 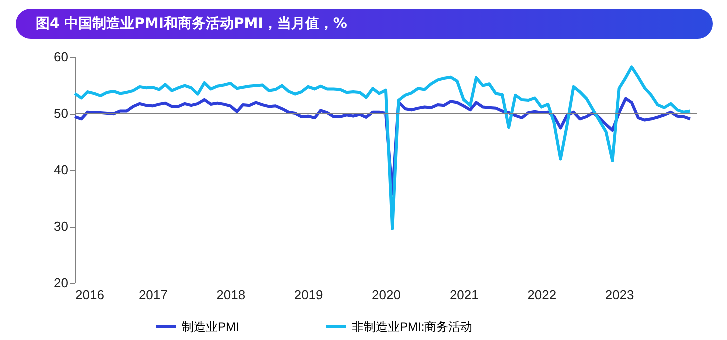 I want to click on y-tick-label: 20, so click(x=61, y=283).